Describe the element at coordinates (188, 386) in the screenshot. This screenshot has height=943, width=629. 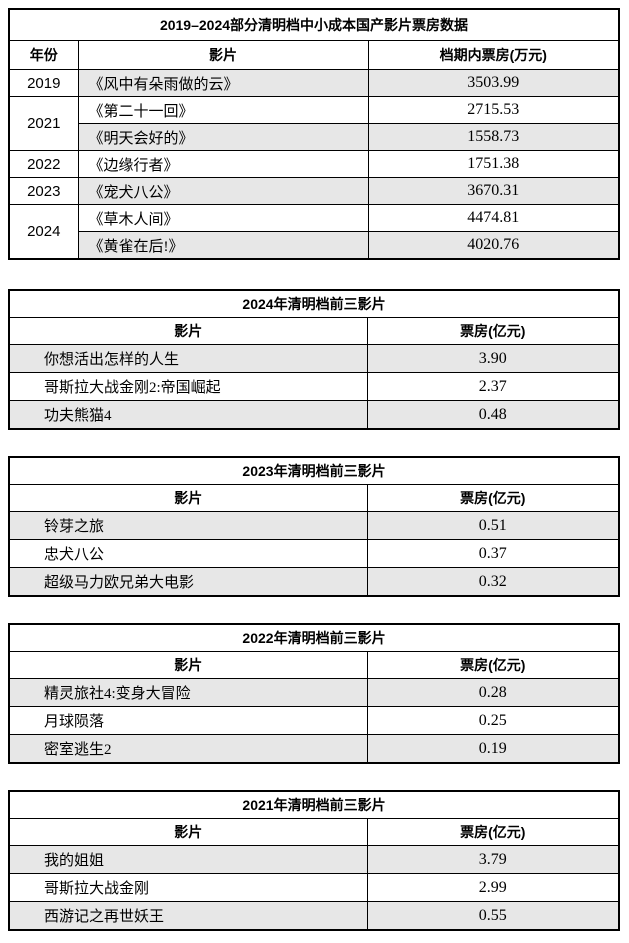
I see `film-cell: 哥斯拉大战金刚2:帝国崛起` at that location.